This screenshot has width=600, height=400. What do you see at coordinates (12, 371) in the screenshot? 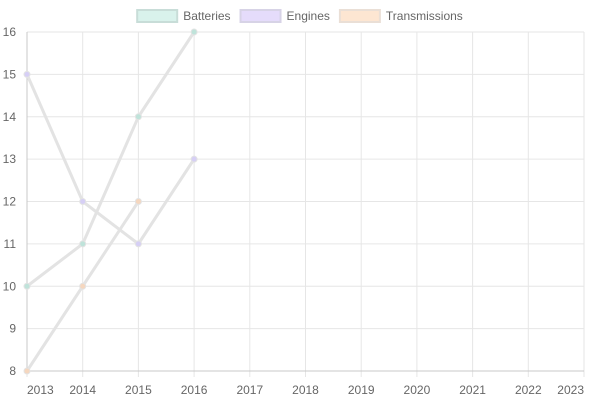
I see `y-tick-label: 8` at bounding box center [12, 371].